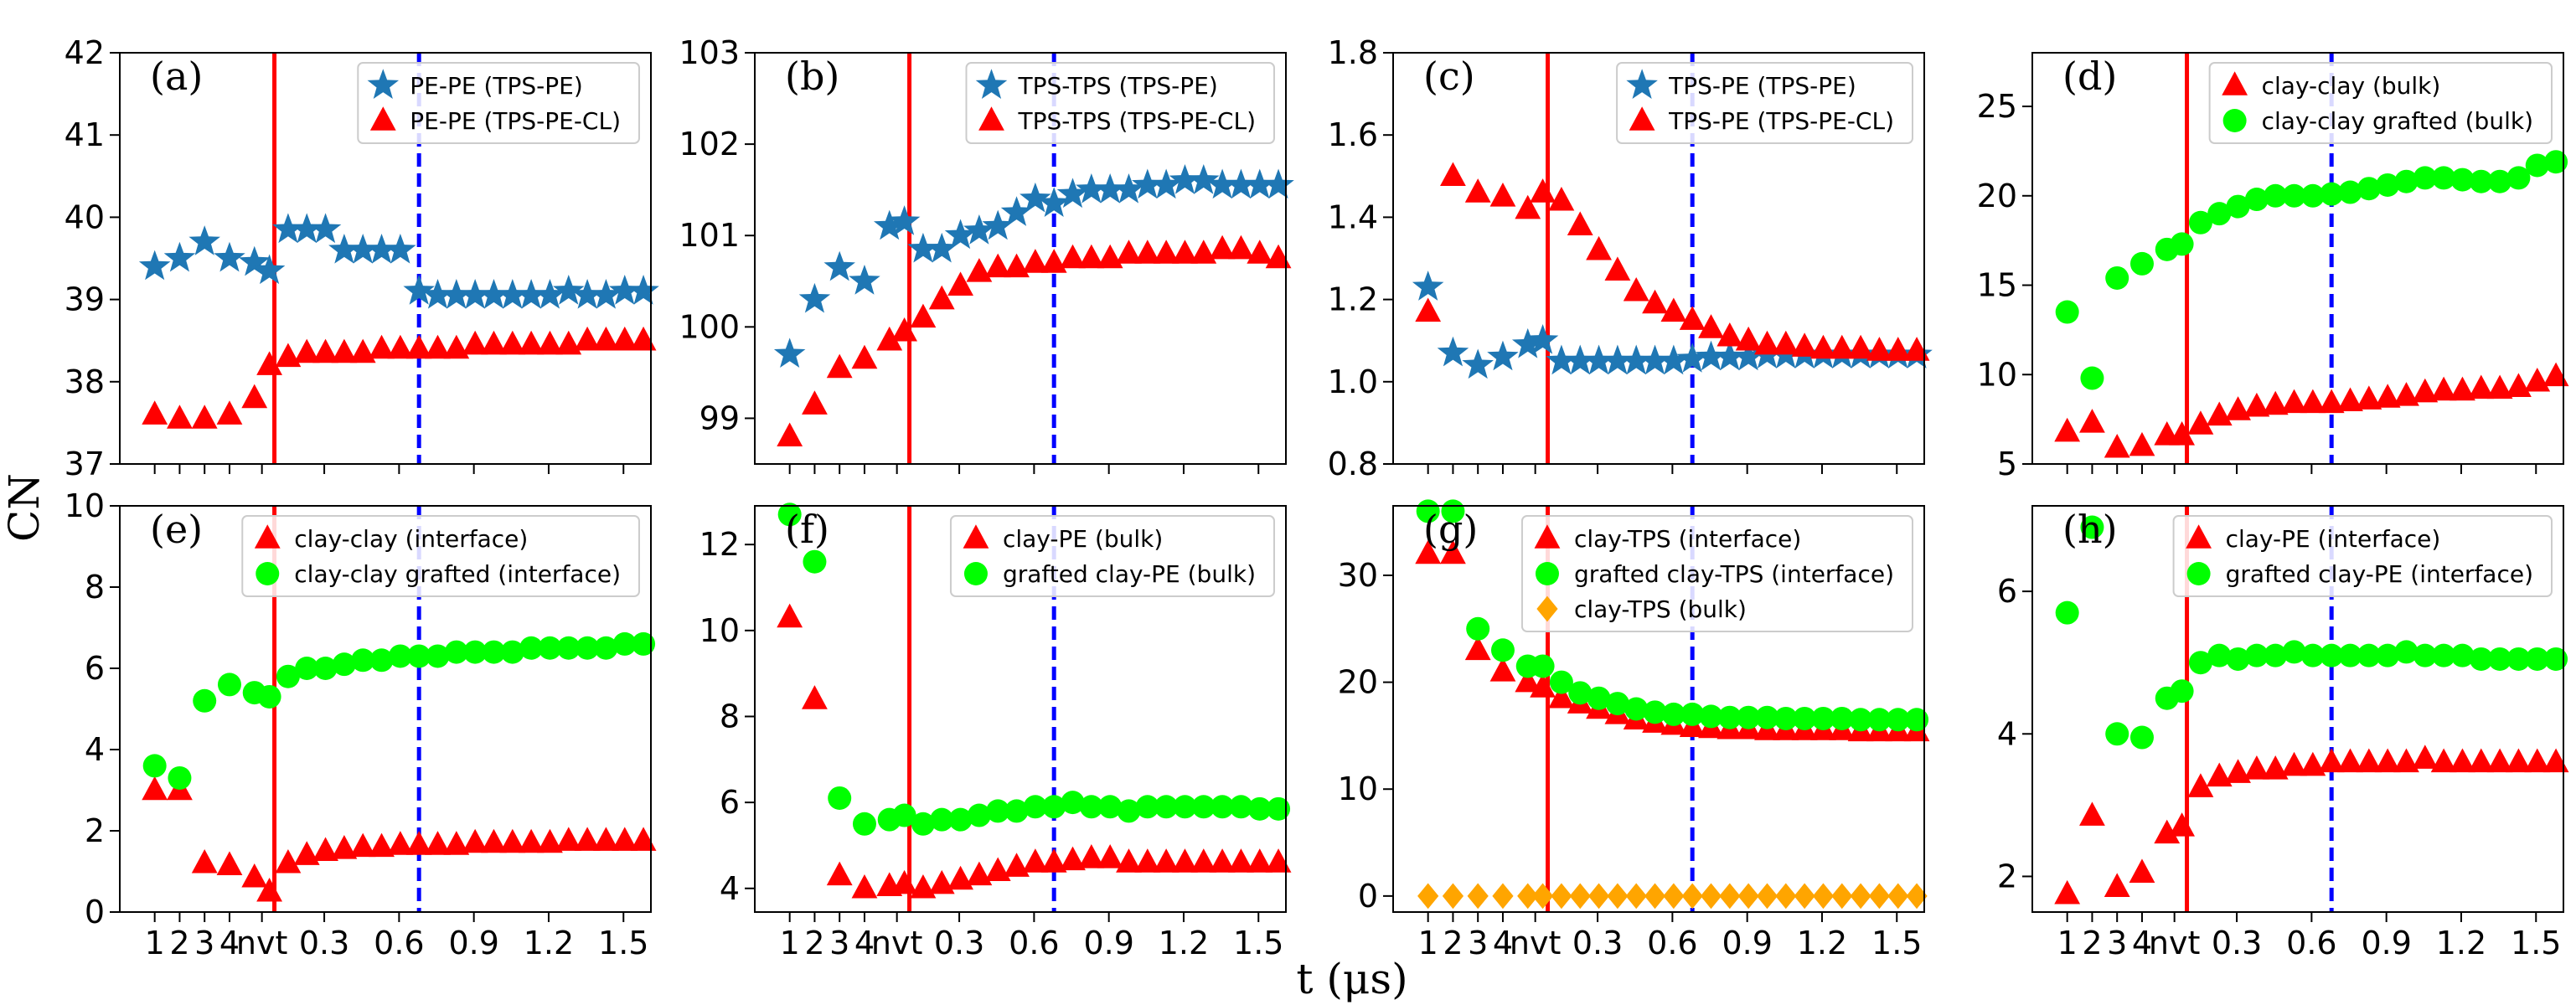 The image size is (2576, 1005). I want to click on y-tick-label: 6, so click(730, 802).